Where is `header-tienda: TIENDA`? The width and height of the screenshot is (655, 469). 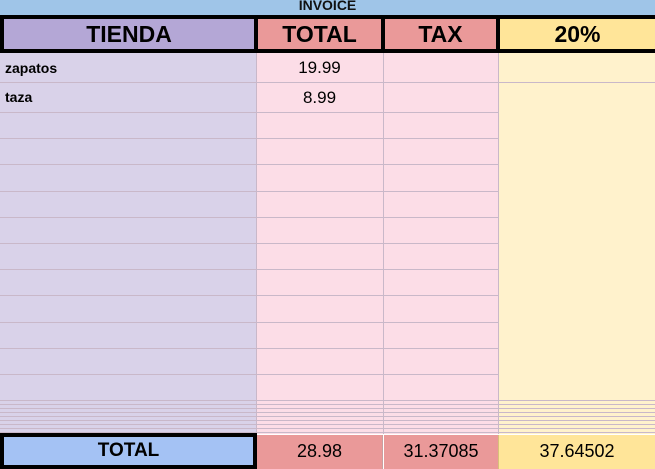
header-tienda: TIENDA is located at coordinates (129, 34).